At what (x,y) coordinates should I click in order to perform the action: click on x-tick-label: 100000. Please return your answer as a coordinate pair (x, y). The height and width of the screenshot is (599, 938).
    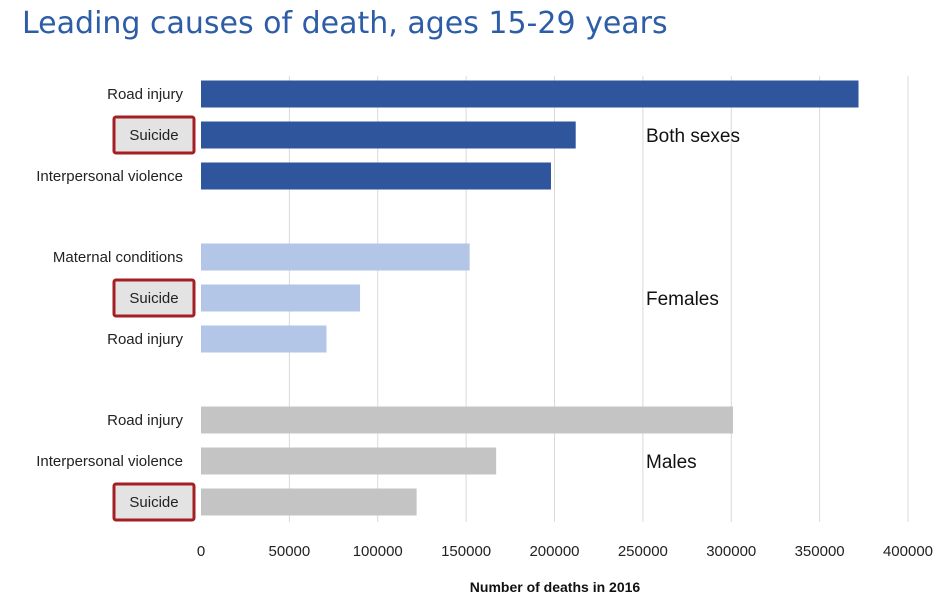
    Looking at the image, I should click on (378, 551).